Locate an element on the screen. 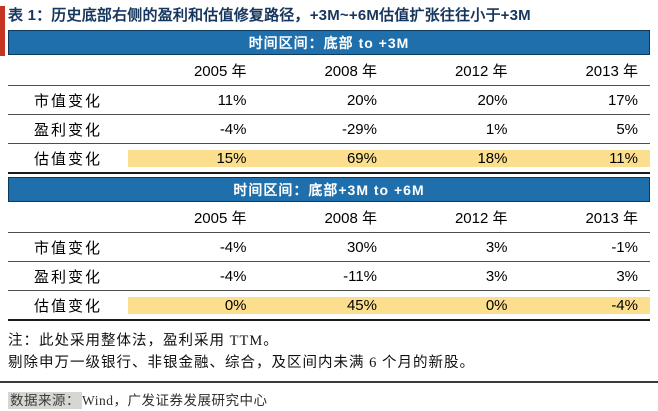  source-divider is located at coordinates (329, 382).